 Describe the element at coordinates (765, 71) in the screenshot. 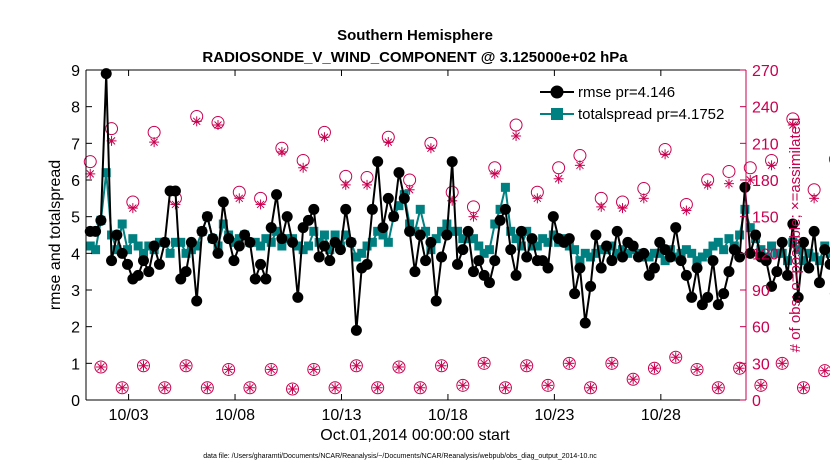

I see `y2-tick-label: 270` at that location.